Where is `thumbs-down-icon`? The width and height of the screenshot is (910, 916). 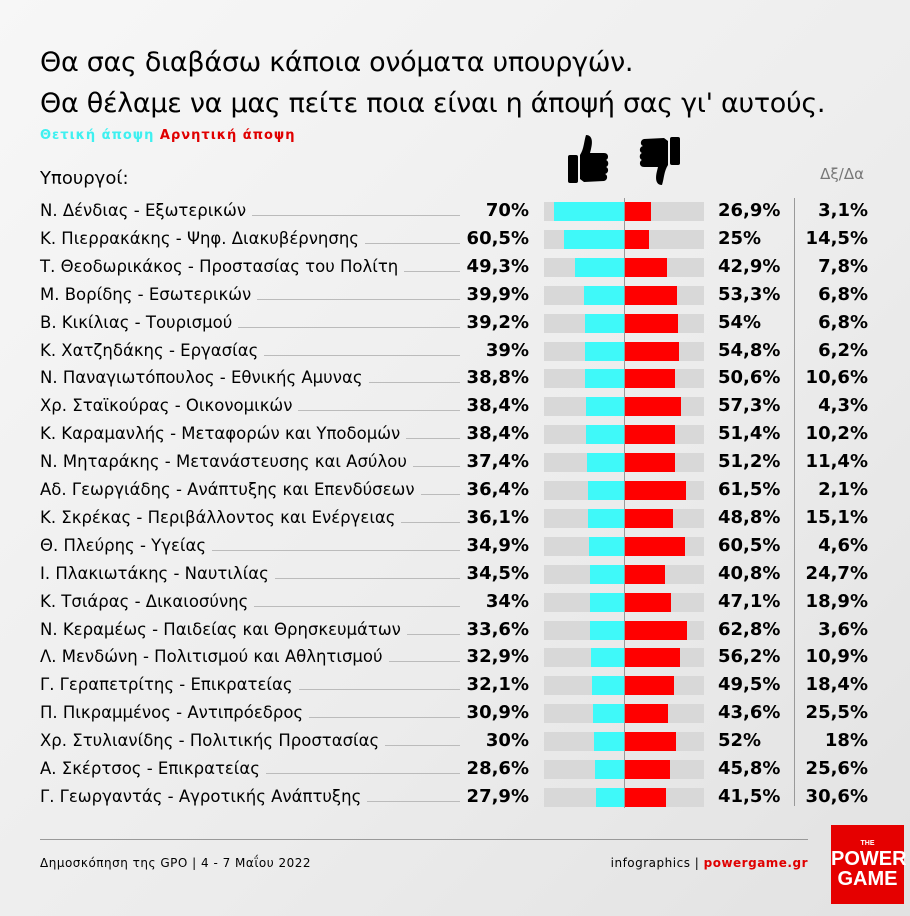 thumbs-down-icon is located at coordinates (659, 161).